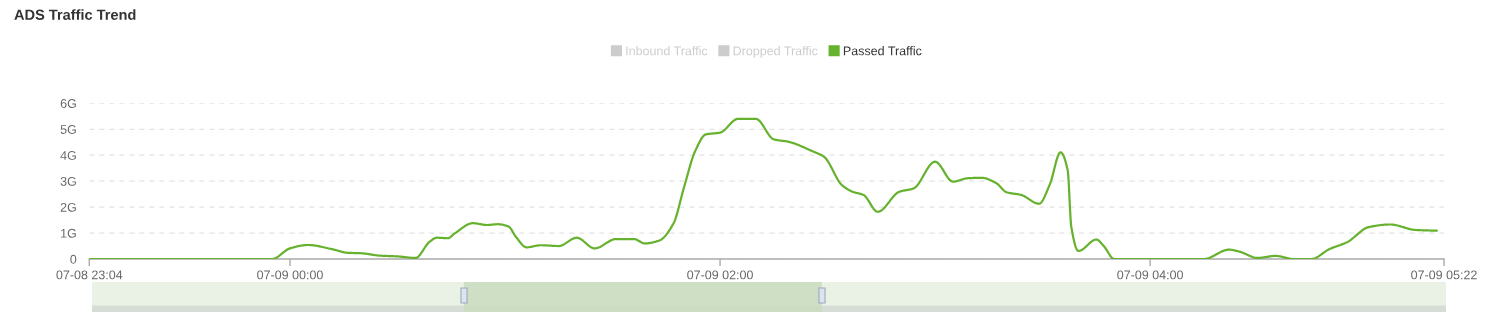 The image size is (1509, 321). Describe the element at coordinates (1444, 275) in the screenshot. I see `x-tick-label: 07-09 05:22` at that location.